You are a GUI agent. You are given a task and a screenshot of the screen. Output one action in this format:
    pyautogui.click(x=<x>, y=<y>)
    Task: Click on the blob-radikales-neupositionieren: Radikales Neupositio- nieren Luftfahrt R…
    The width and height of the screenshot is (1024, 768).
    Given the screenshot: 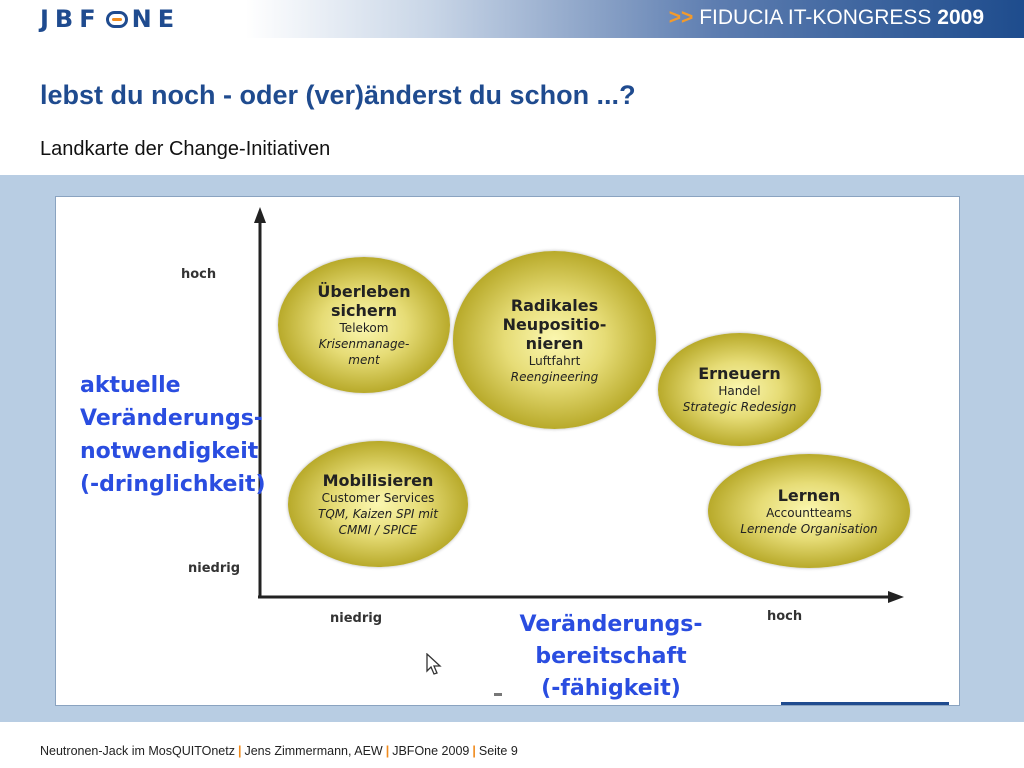 What is the action you would take?
    pyautogui.click(x=554, y=340)
    